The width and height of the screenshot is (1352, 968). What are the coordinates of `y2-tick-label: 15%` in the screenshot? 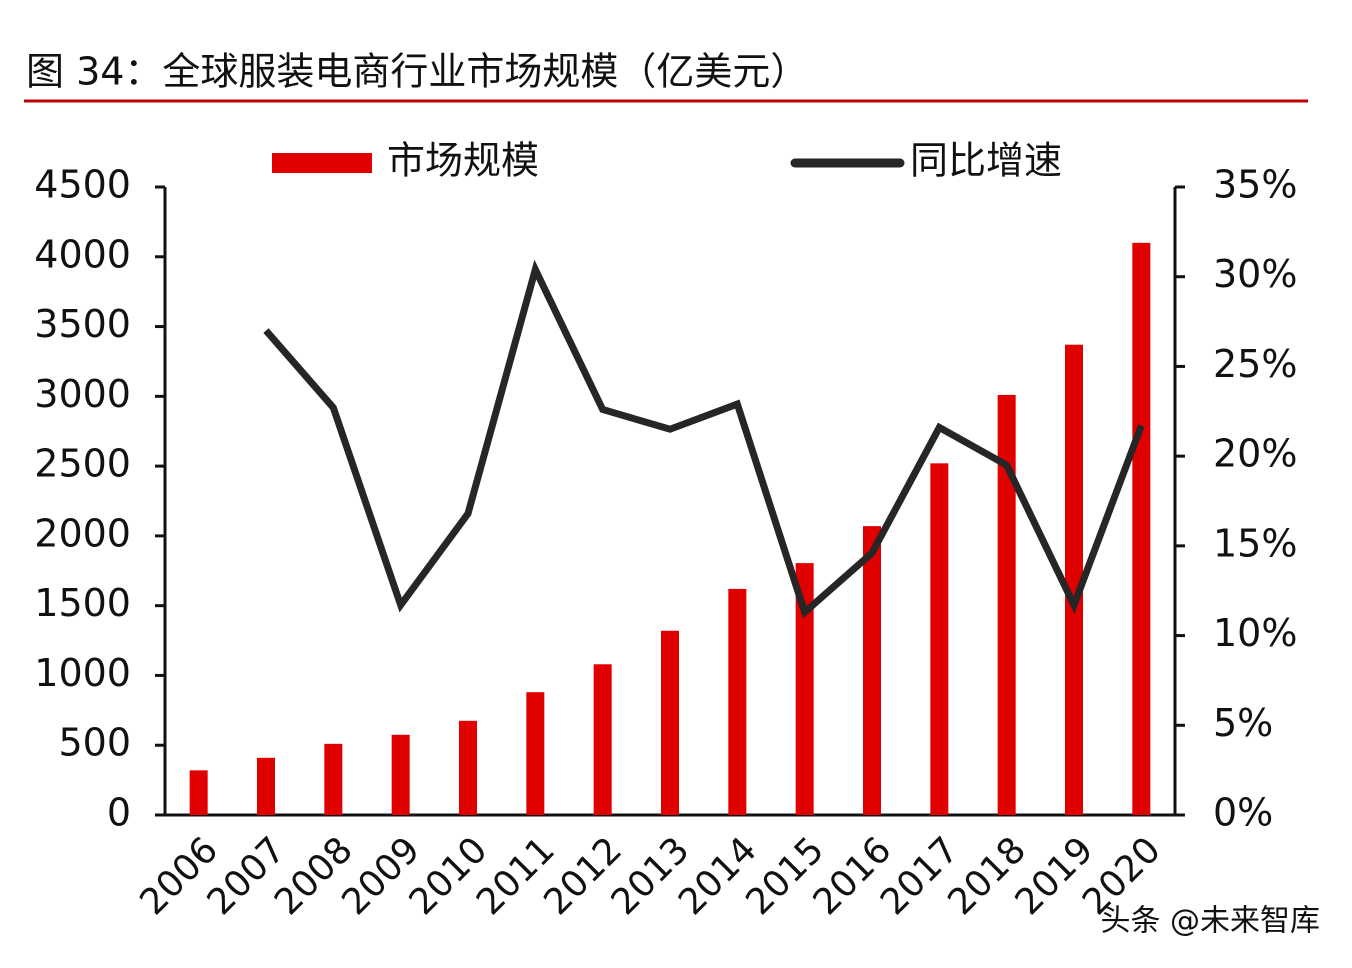 It's located at (1255, 543).